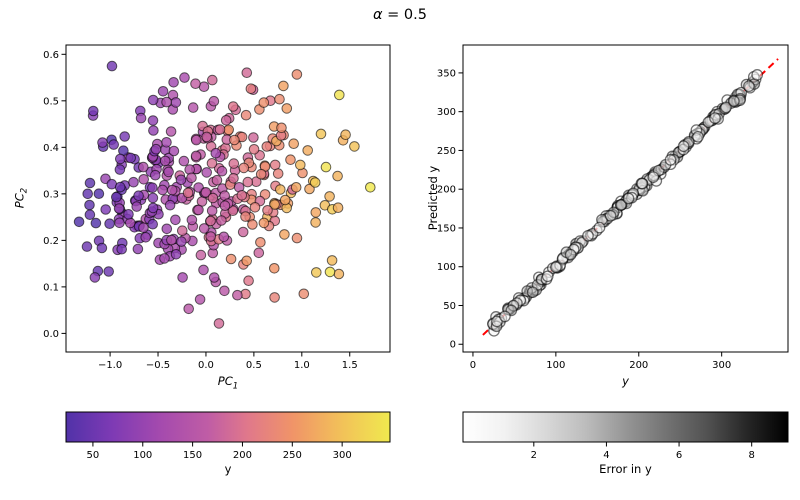 The image size is (800, 500). I want to click on pca-xlabel: PC1, so click(228, 382).